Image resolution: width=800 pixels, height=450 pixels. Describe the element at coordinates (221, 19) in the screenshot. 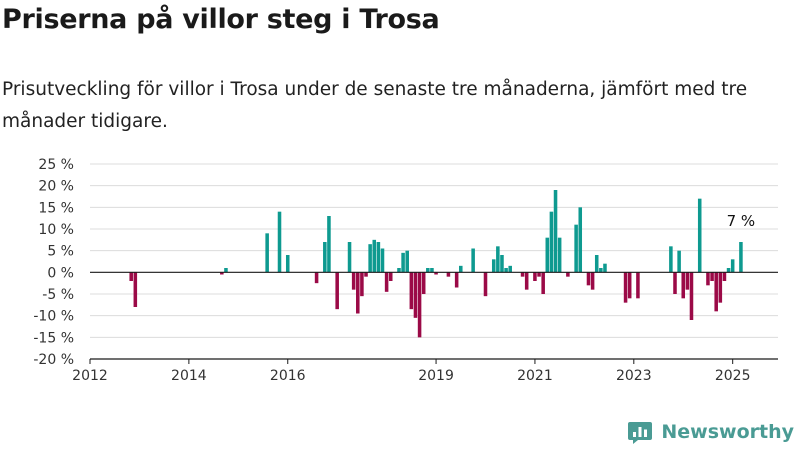

I see `chart-title: Priserna på villor steg i Trosa` at that location.